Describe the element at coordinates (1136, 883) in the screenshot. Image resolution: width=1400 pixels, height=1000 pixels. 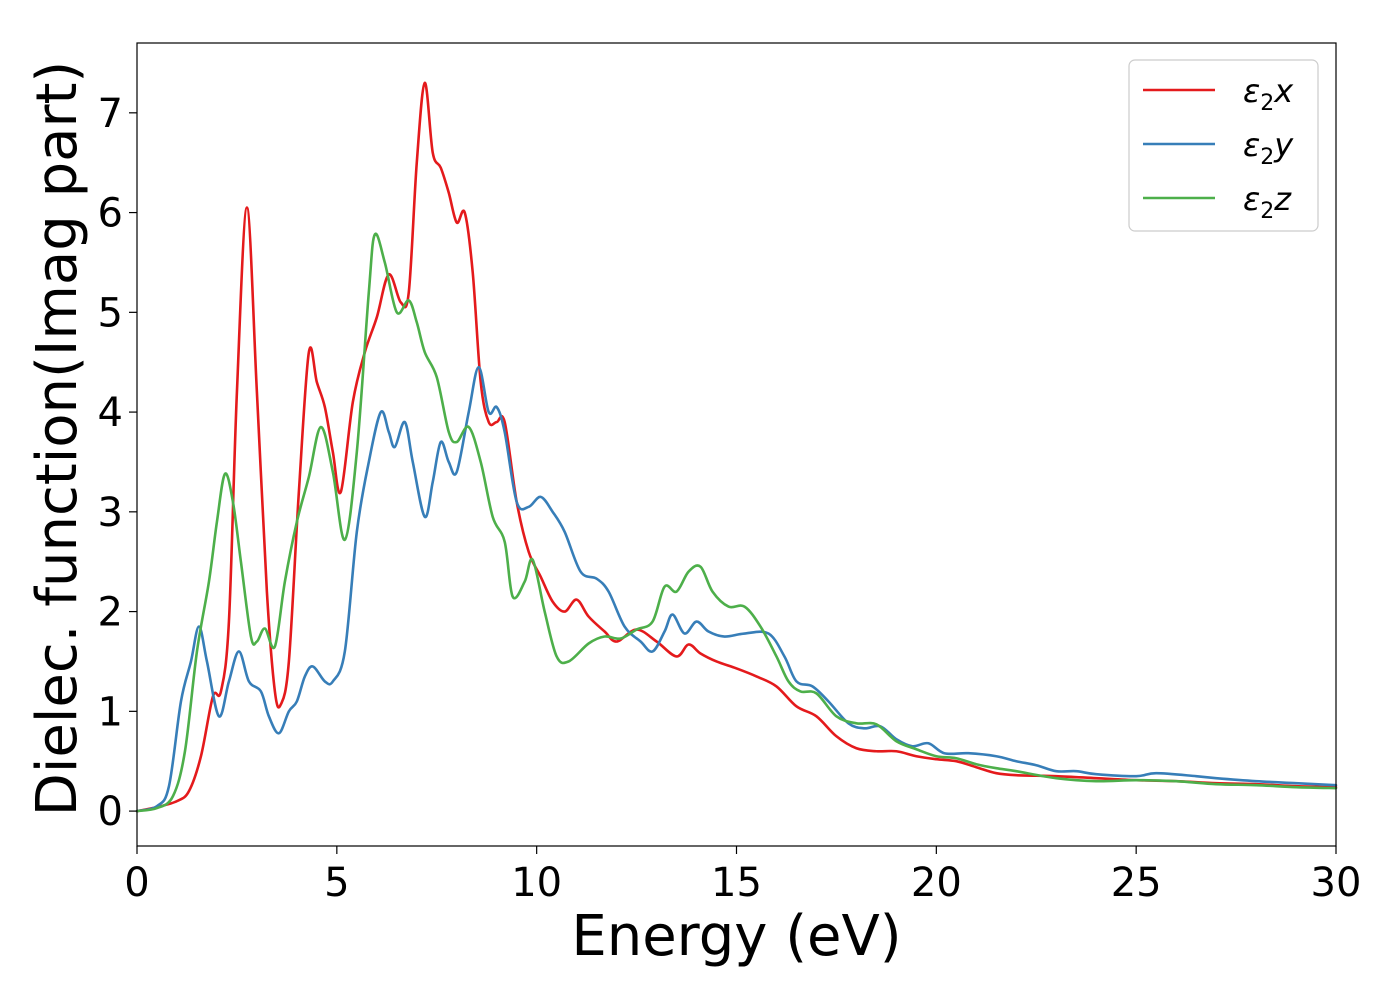
I see `x-tick-label: 25` at that location.